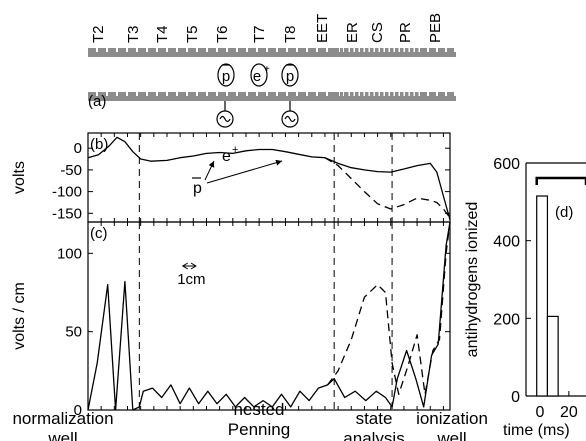 The image size is (586, 441). What do you see at coordinates (99, 233) in the screenshot?
I see `panel-tag: (c)` at bounding box center [99, 233].